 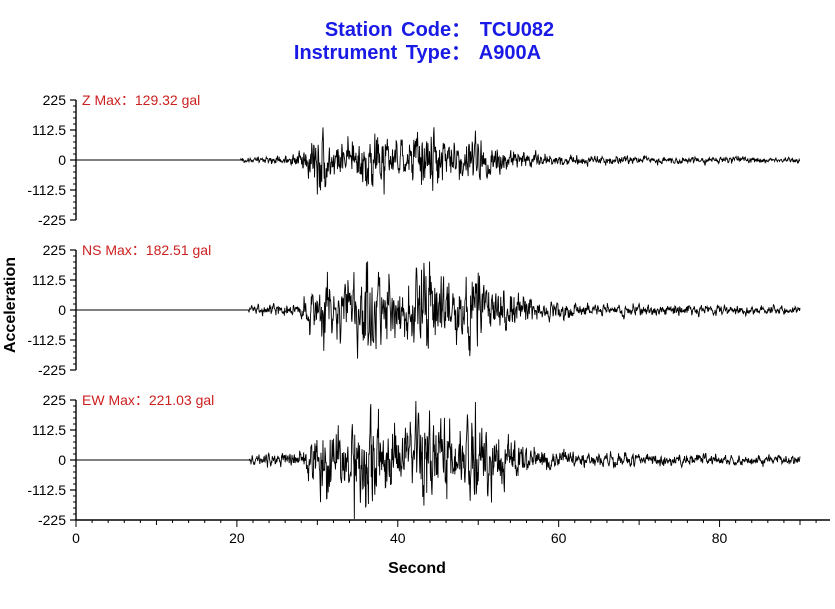 I want to click on max-label-z: Z Max：129.32 gal, so click(x=141, y=100).